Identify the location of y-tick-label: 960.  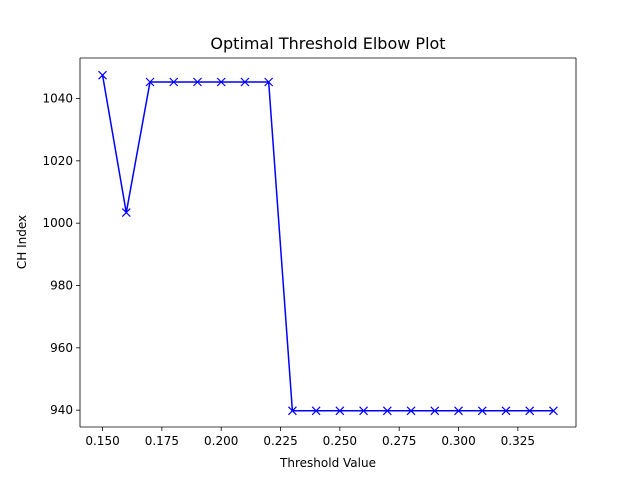
(61, 348).